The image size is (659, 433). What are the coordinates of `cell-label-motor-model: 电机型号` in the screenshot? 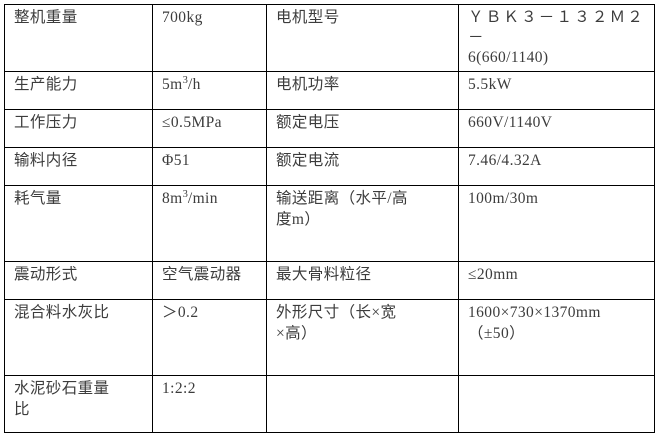 It's located at (362, 38).